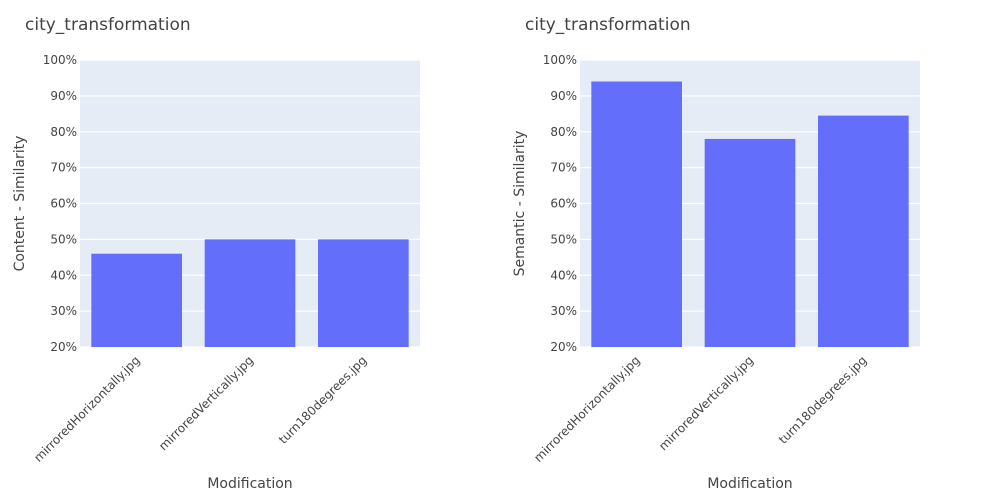 The image size is (1000, 500). I want to click on y-axis-title: Semantic - Similarity, so click(520, 204).